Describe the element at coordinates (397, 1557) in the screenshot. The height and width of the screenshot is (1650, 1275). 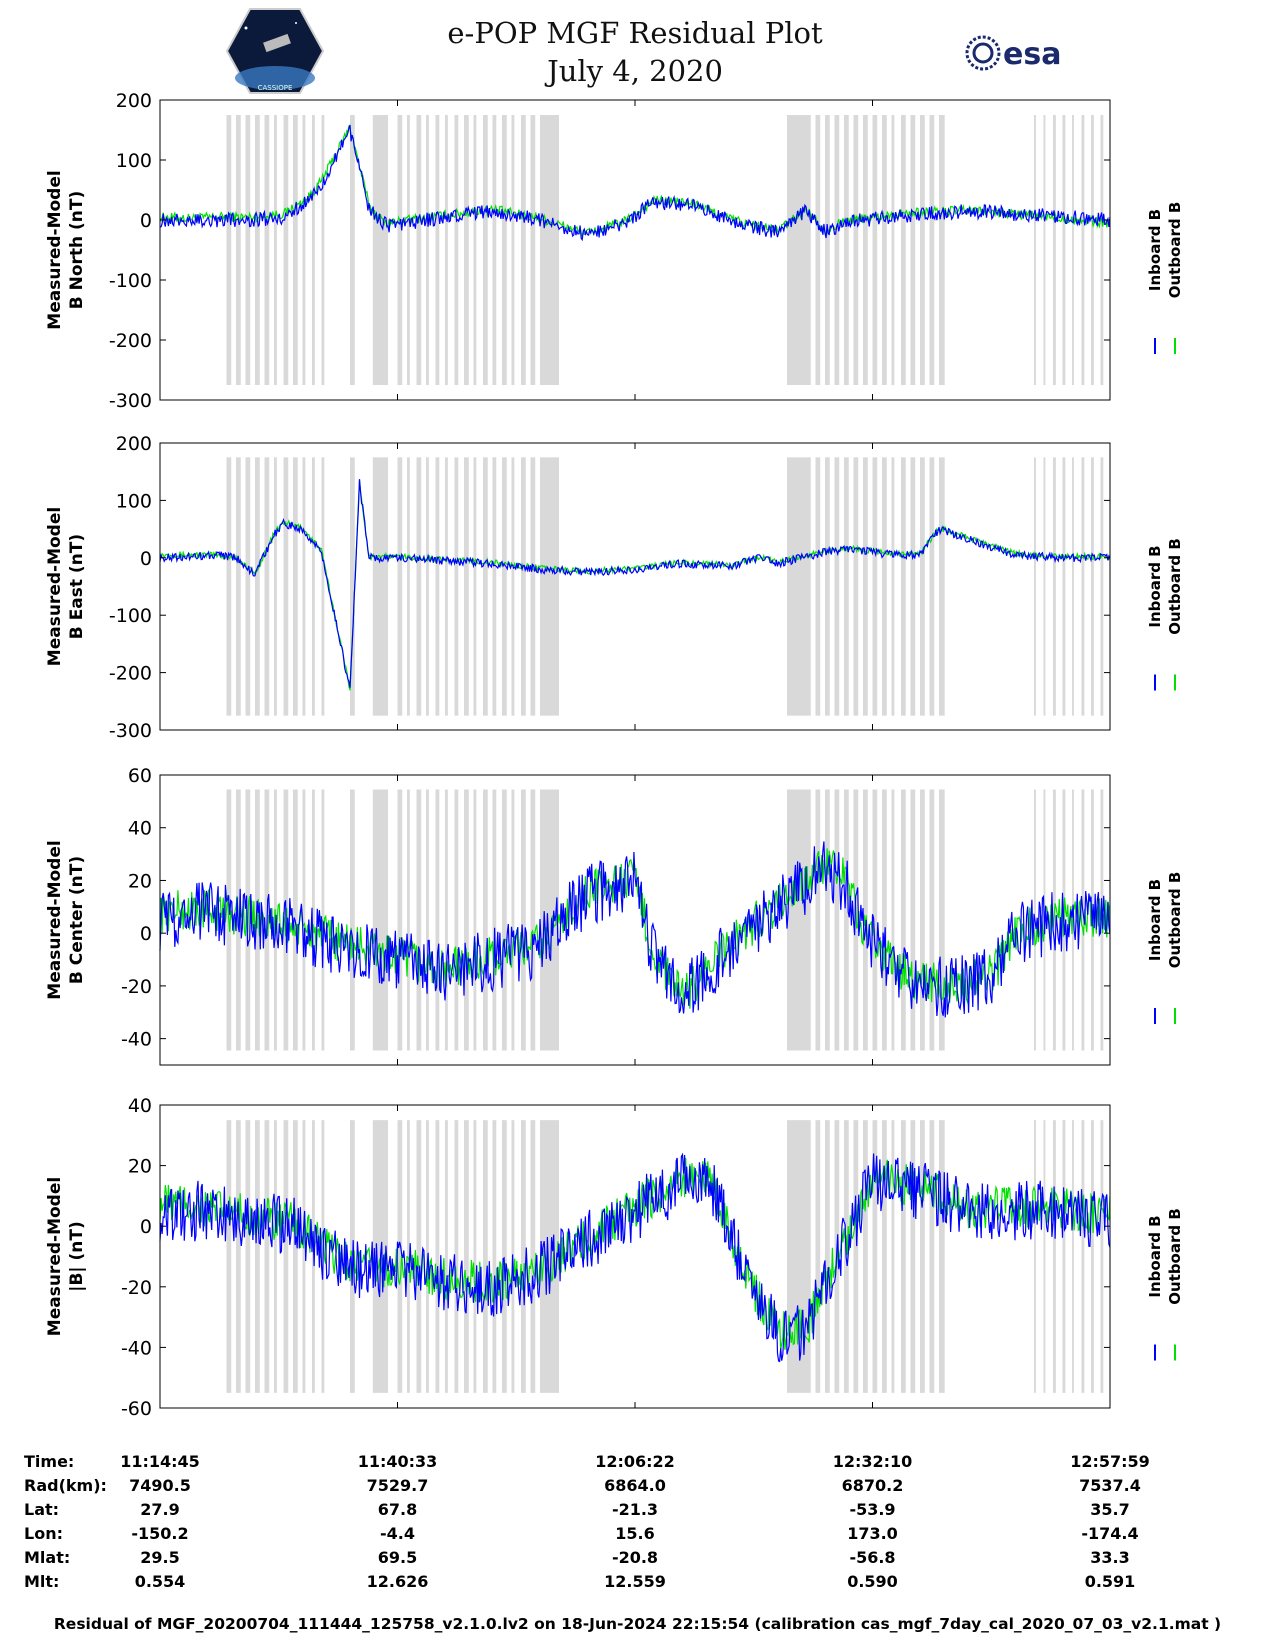
I see `table-cell: 69.5` at that location.